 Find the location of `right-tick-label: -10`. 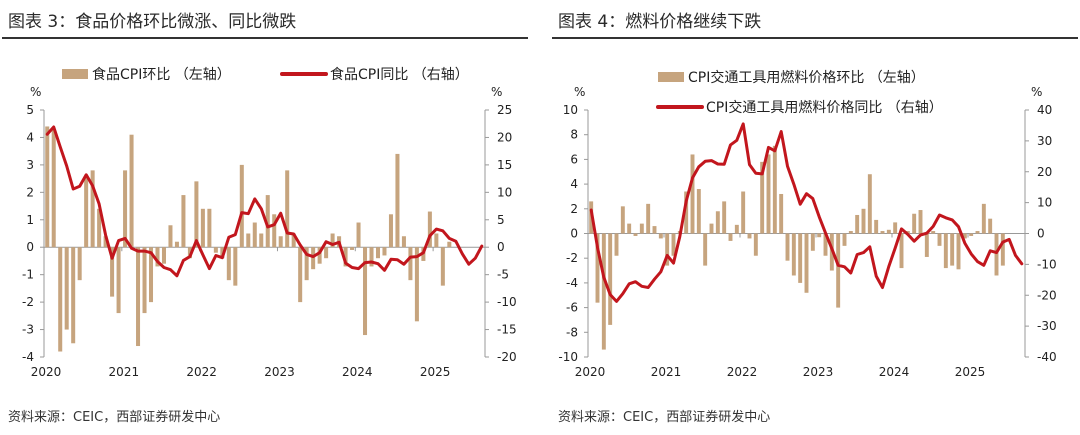

right-tick-label: -10 is located at coordinates (507, 302).